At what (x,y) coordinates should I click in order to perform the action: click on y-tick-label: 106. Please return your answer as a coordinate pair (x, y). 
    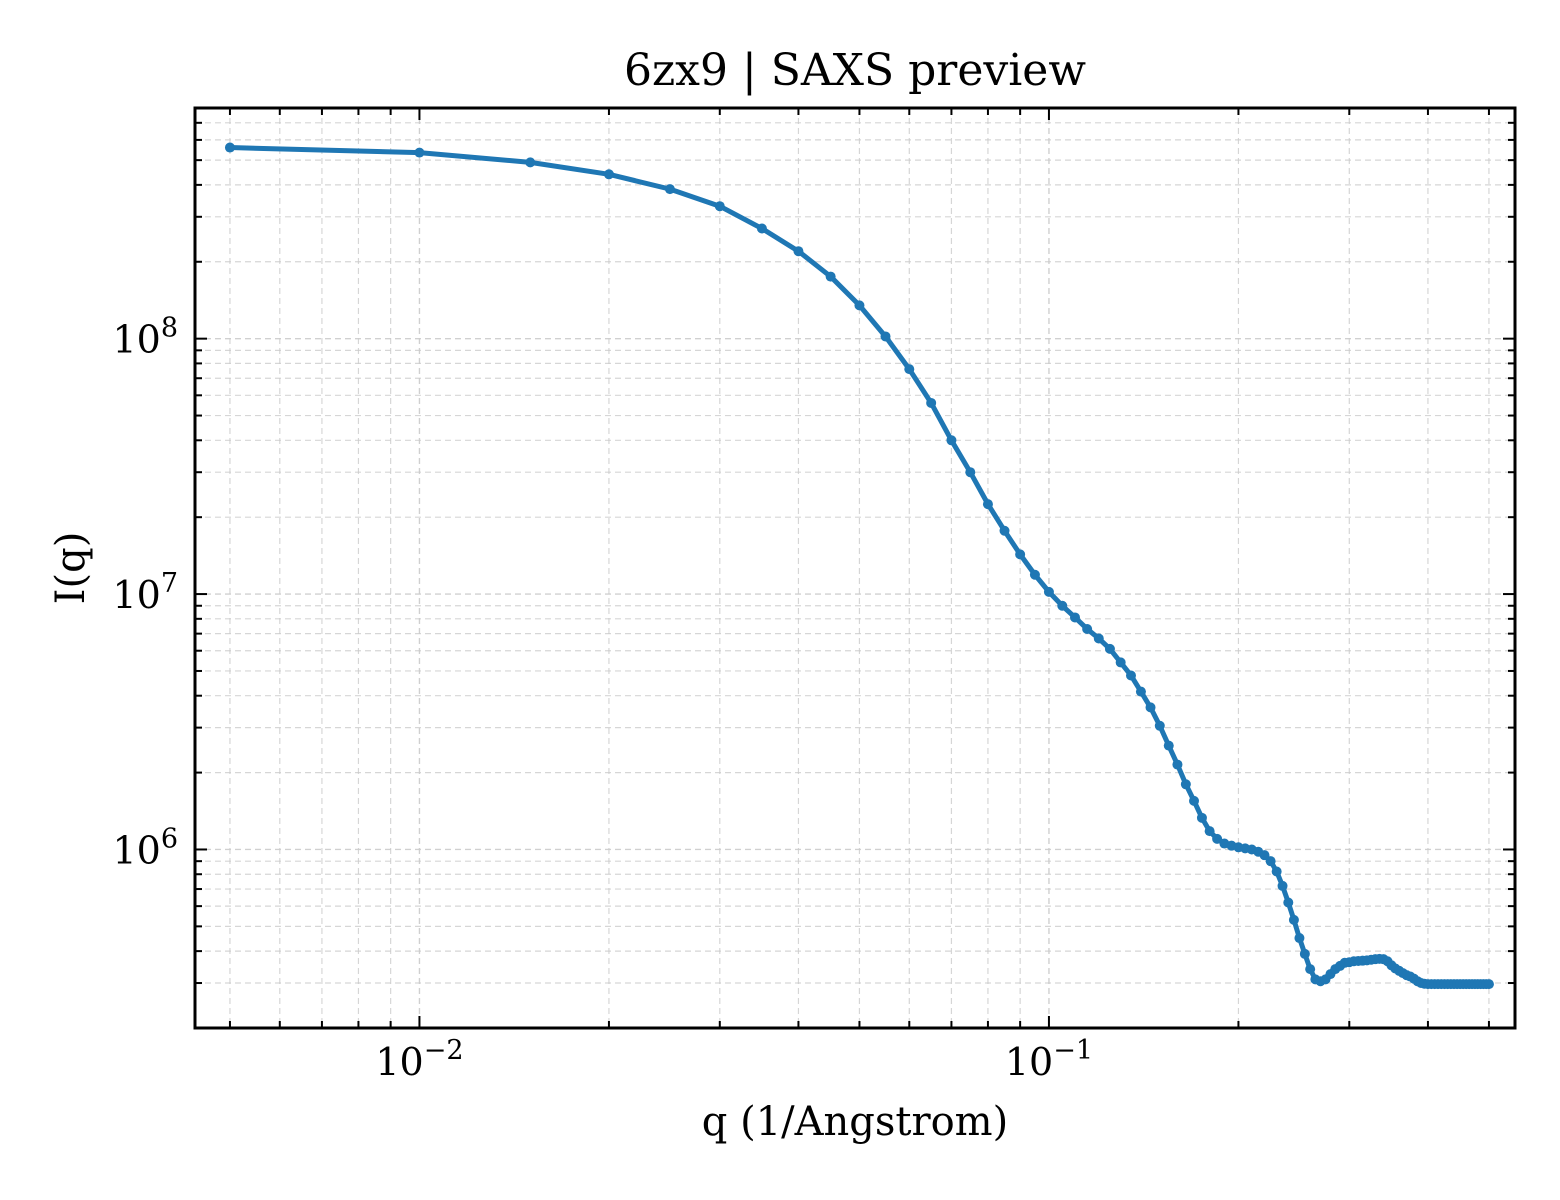
    Looking at the image, I should click on (145, 847).